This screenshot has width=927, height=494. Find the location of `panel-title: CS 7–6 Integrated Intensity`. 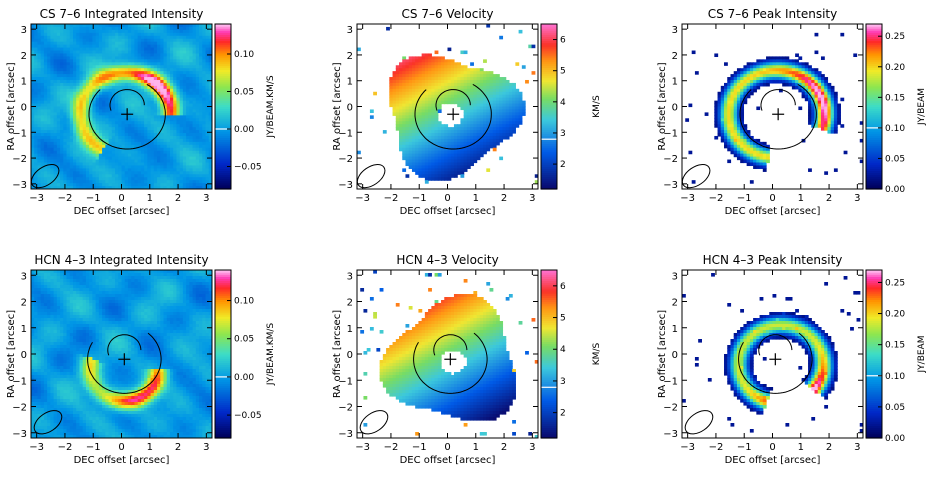

panel-title: CS 7–6 Integrated Intensity is located at coordinates (122, 14).